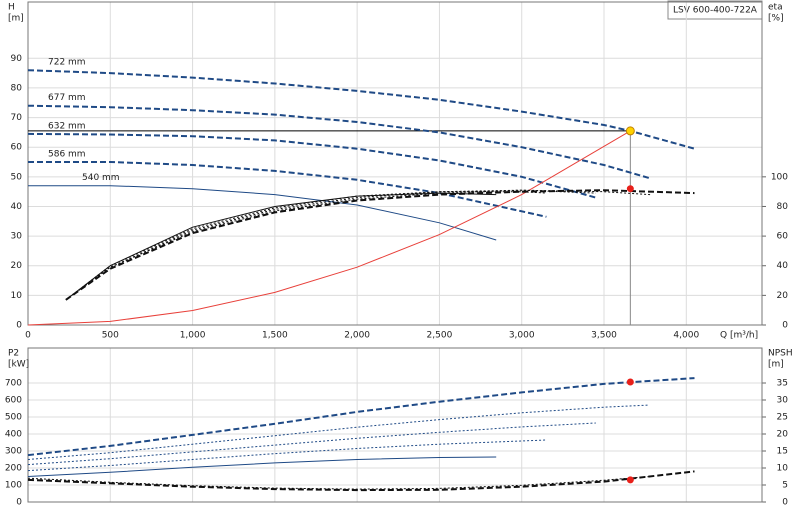  What do you see at coordinates (783, 207) in the screenshot?
I see `y2-tick-label: 80` at bounding box center [783, 207].